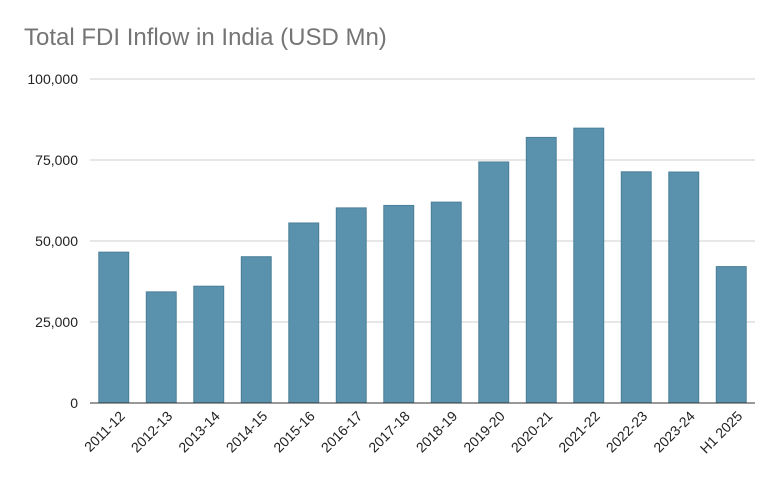  Describe the element at coordinates (674, 432) in the screenshot. I see `x-tick-label: 2023-24` at that location.